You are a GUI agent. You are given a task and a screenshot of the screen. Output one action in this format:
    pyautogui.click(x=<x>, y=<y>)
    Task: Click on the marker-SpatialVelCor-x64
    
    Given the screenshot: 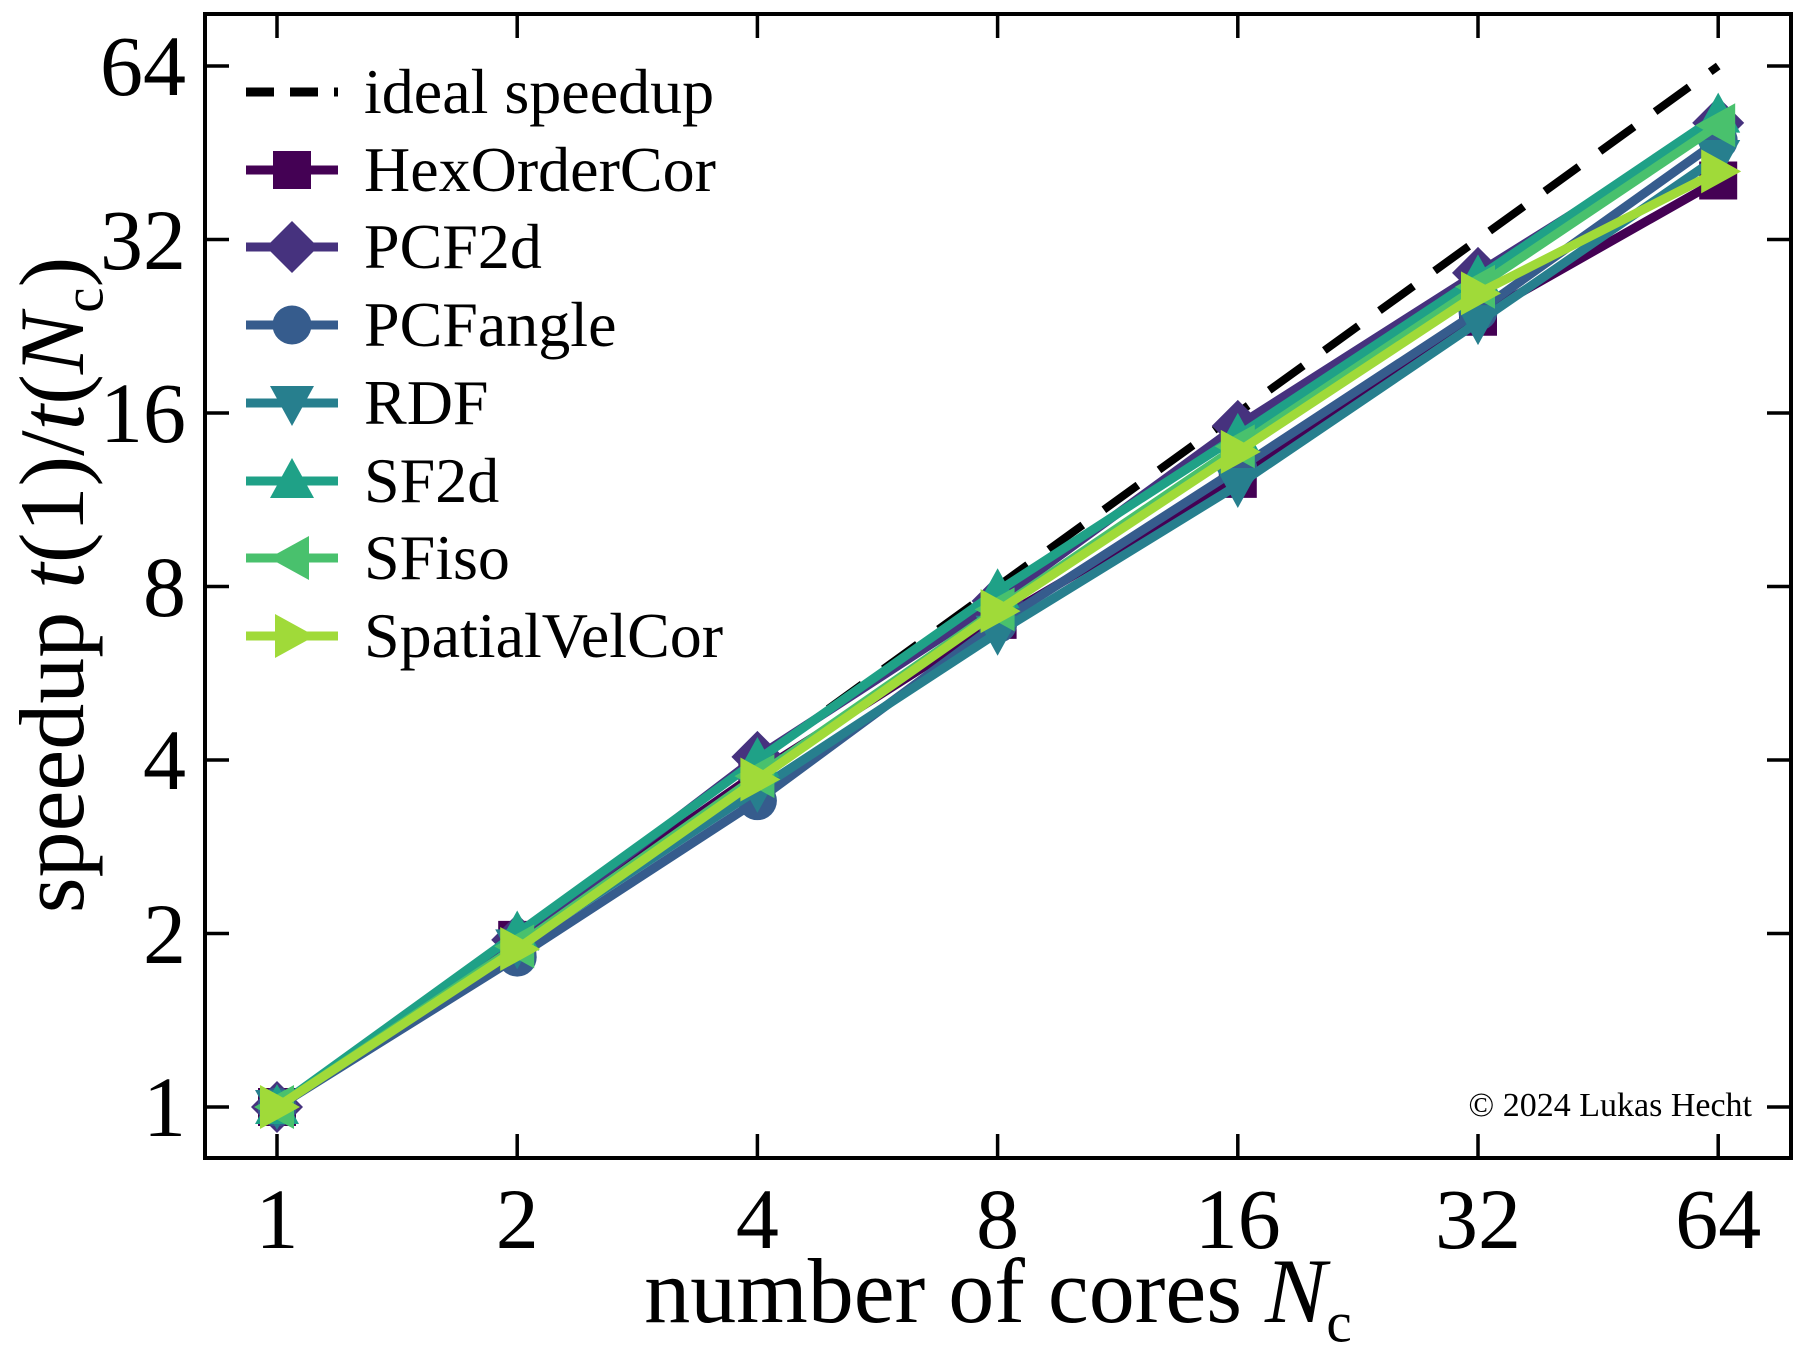 What is the action you would take?
    pyautogui.click(x=1721, y=171)
    